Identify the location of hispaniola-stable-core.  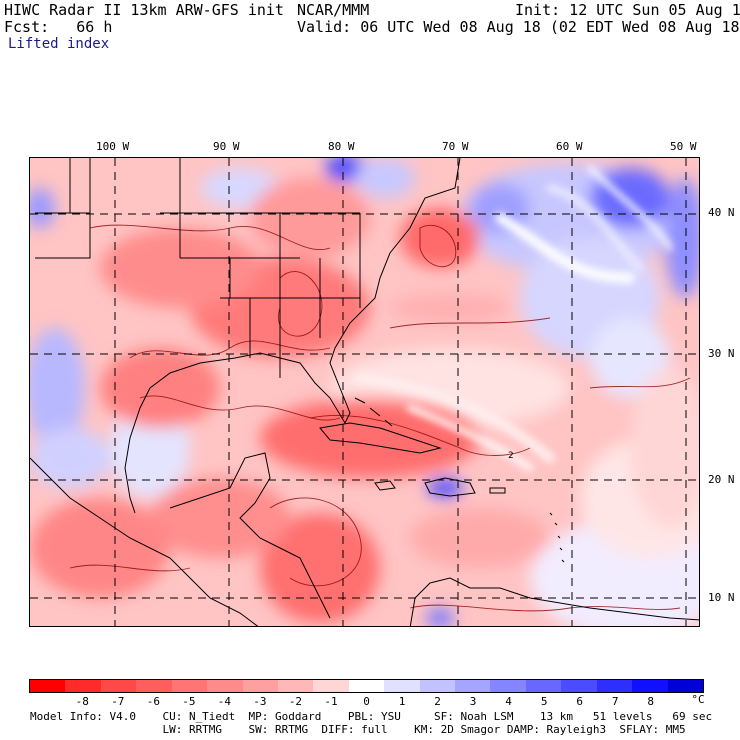
(445, 488).